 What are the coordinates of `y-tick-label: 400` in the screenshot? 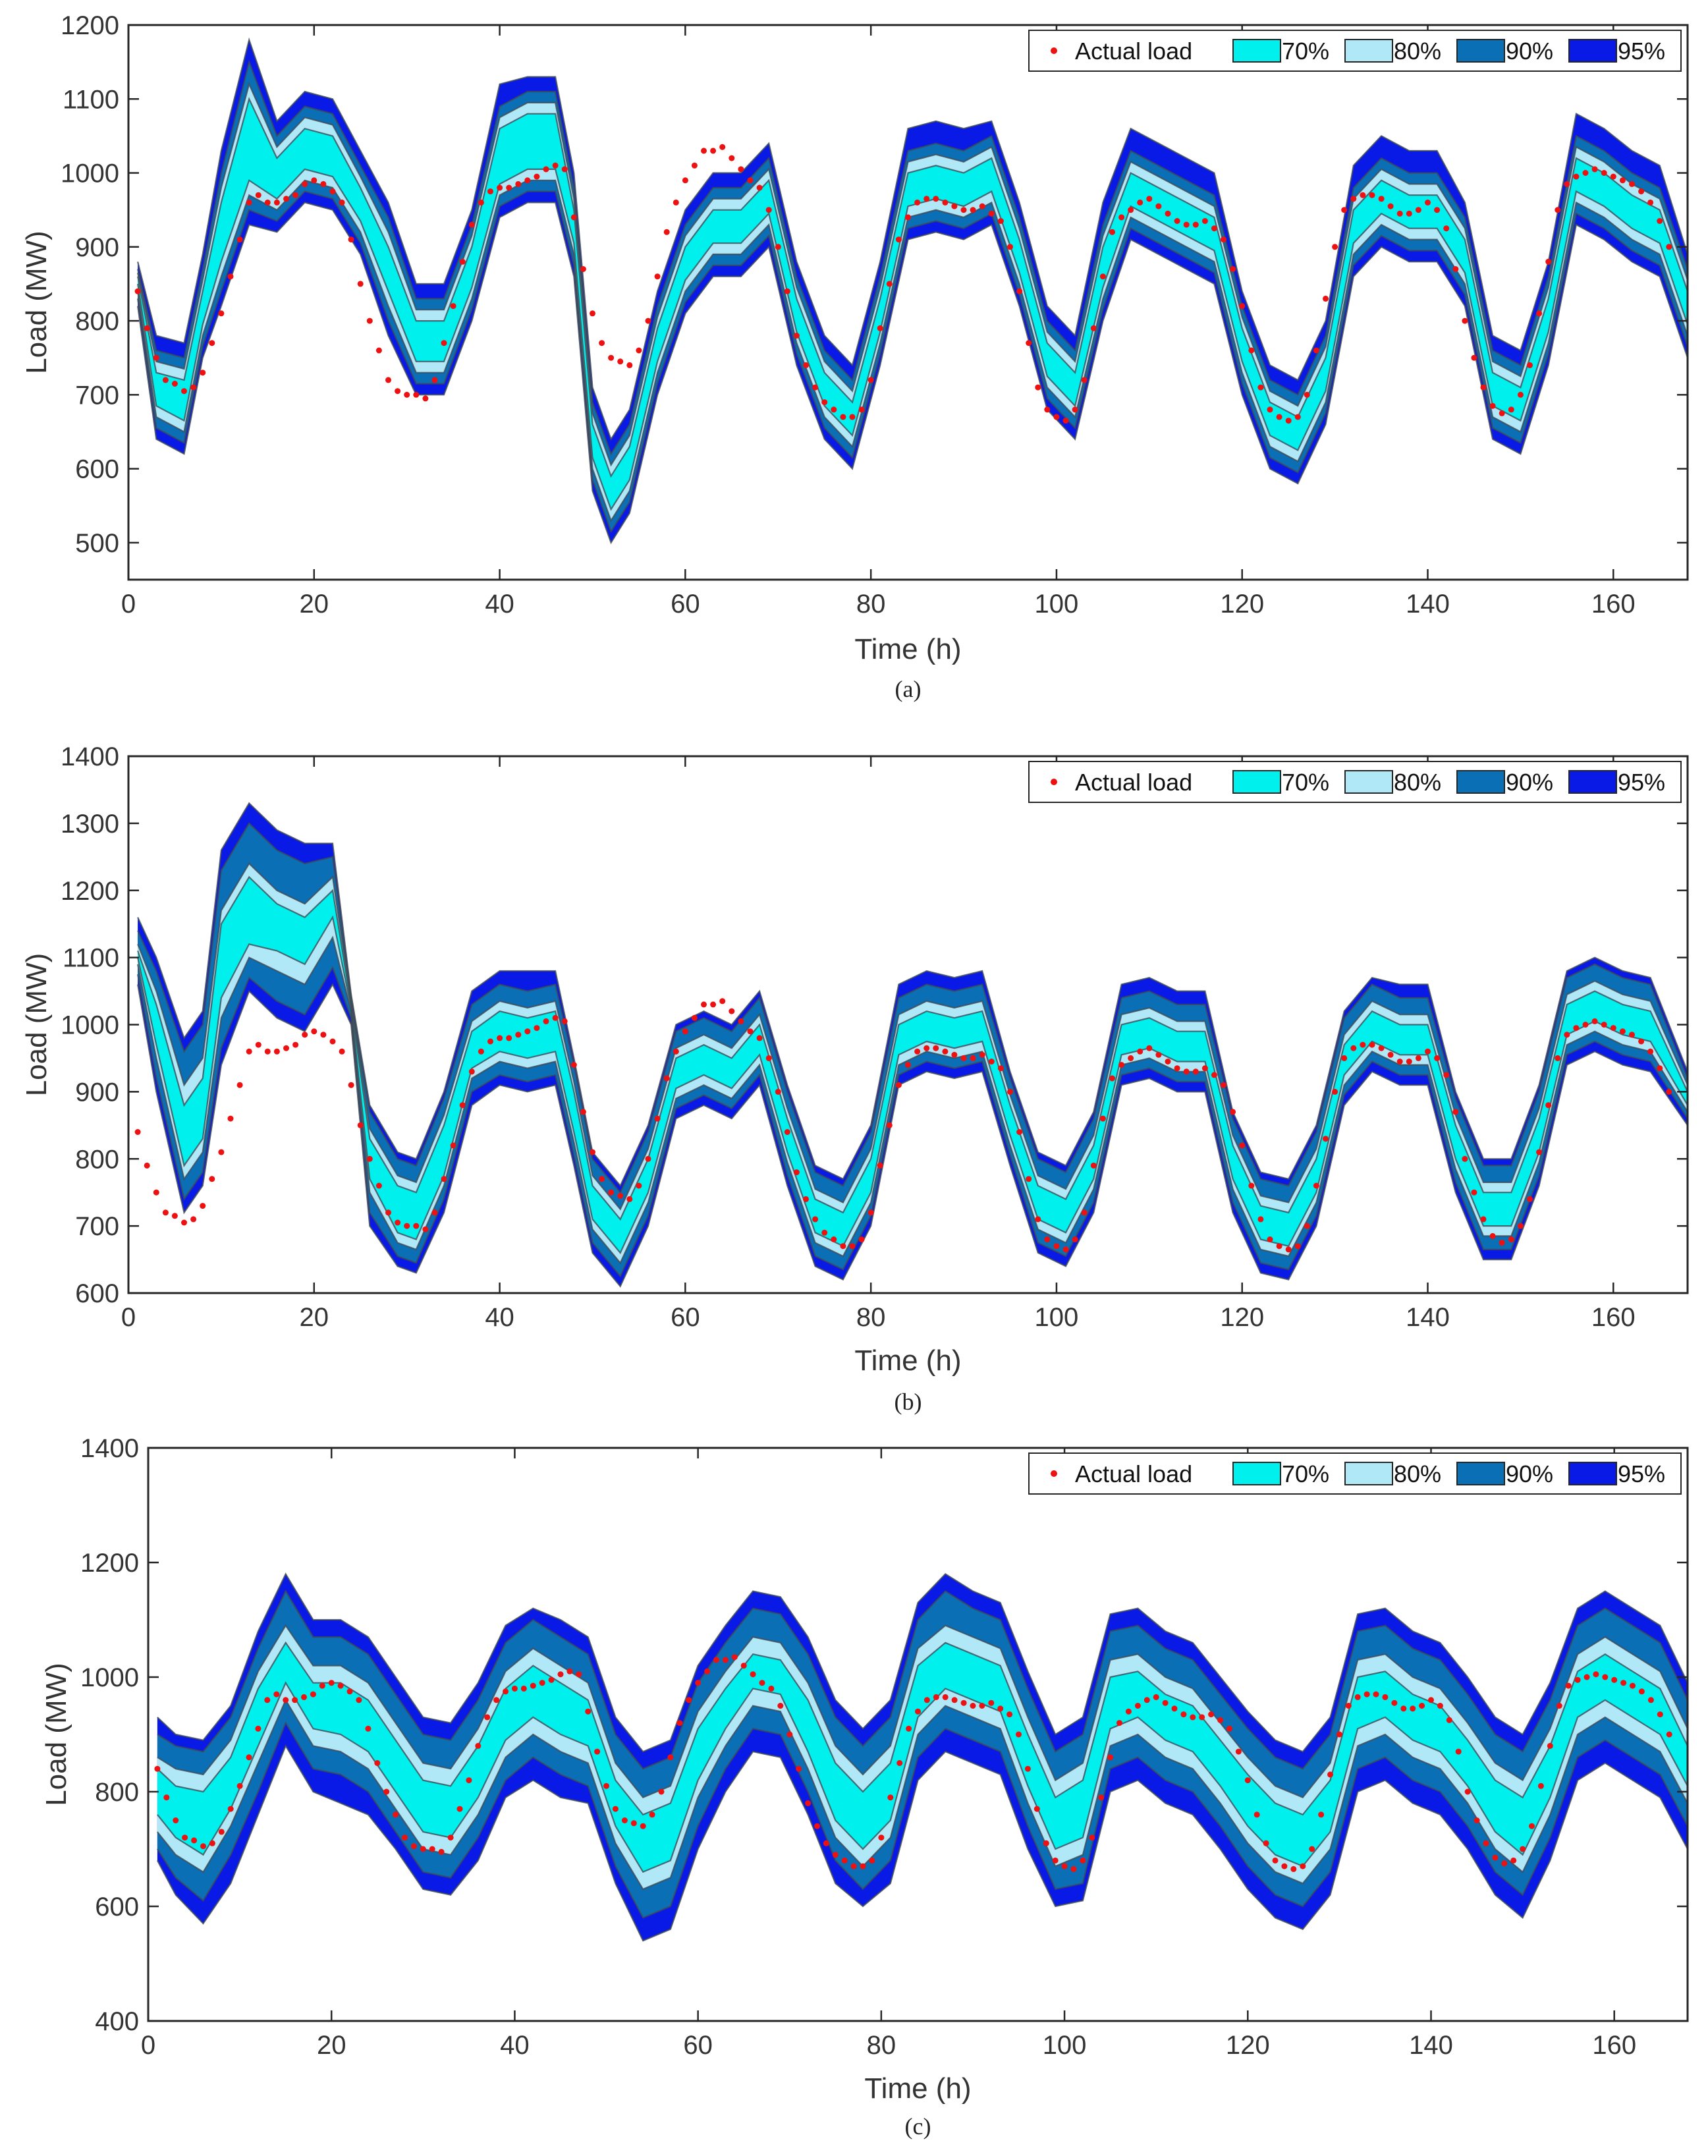 It's located at (117, 2021).